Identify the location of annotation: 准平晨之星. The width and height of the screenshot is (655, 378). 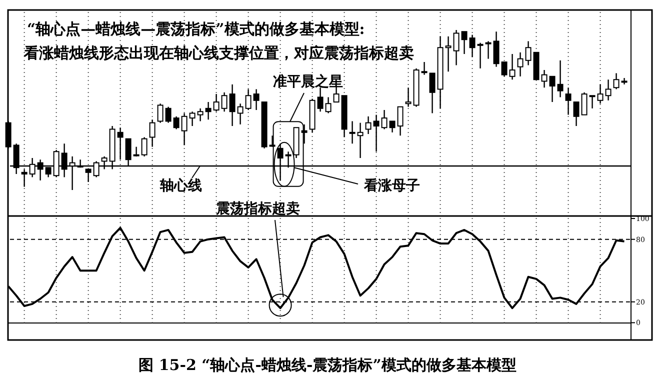
(308, 81).